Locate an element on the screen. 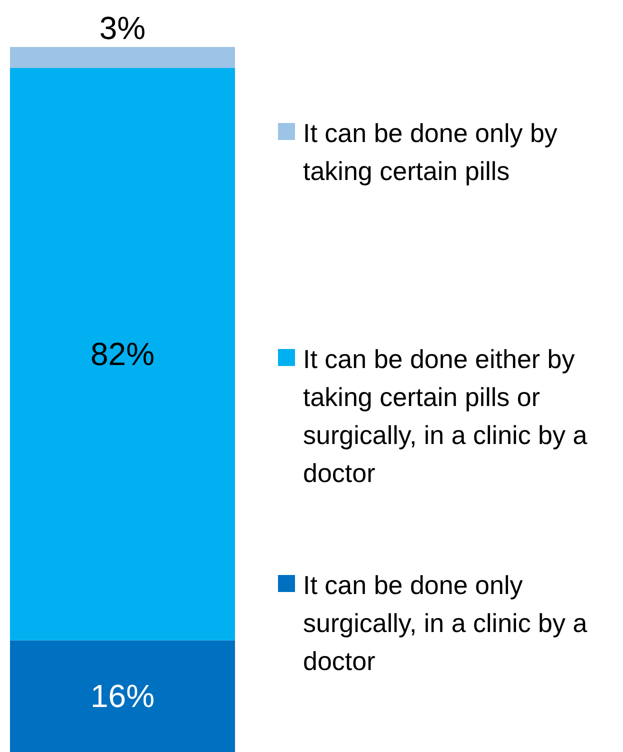 The image size is (623, 752). data-label: 3% is located at coordinates (122, 28).